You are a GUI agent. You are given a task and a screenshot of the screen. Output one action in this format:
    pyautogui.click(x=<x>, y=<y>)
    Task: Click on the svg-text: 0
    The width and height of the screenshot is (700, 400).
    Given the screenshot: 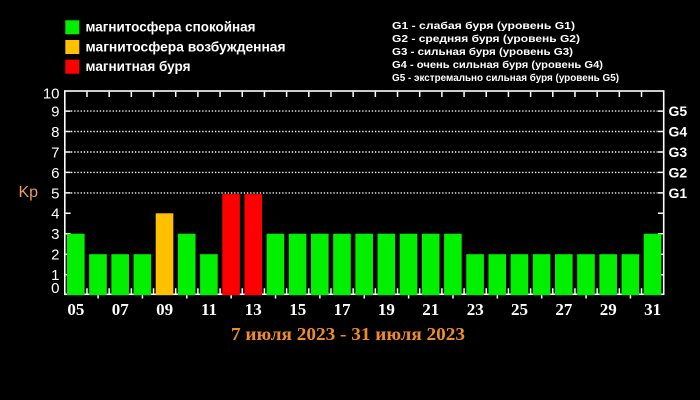 What is the action you would take?
    pyautogui.click(x=55, y=288)
    